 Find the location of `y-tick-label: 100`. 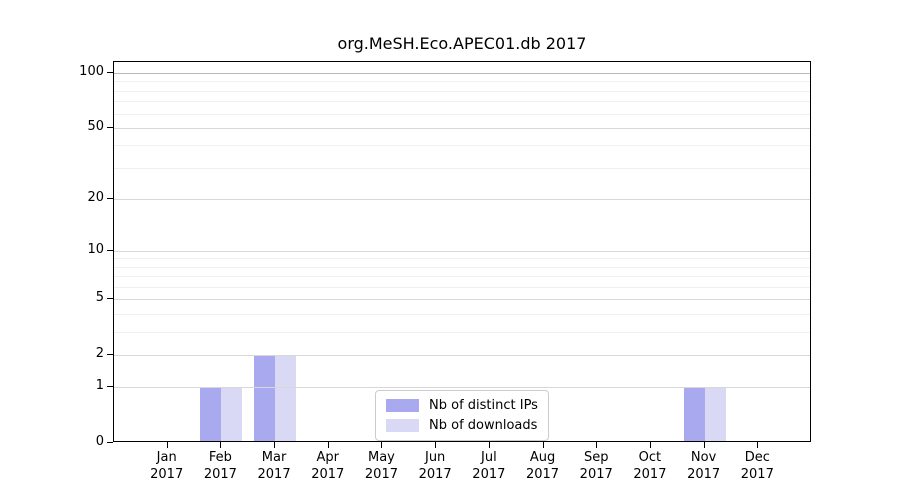

y-tick-label: 100 is located at coordinates (91, 72).